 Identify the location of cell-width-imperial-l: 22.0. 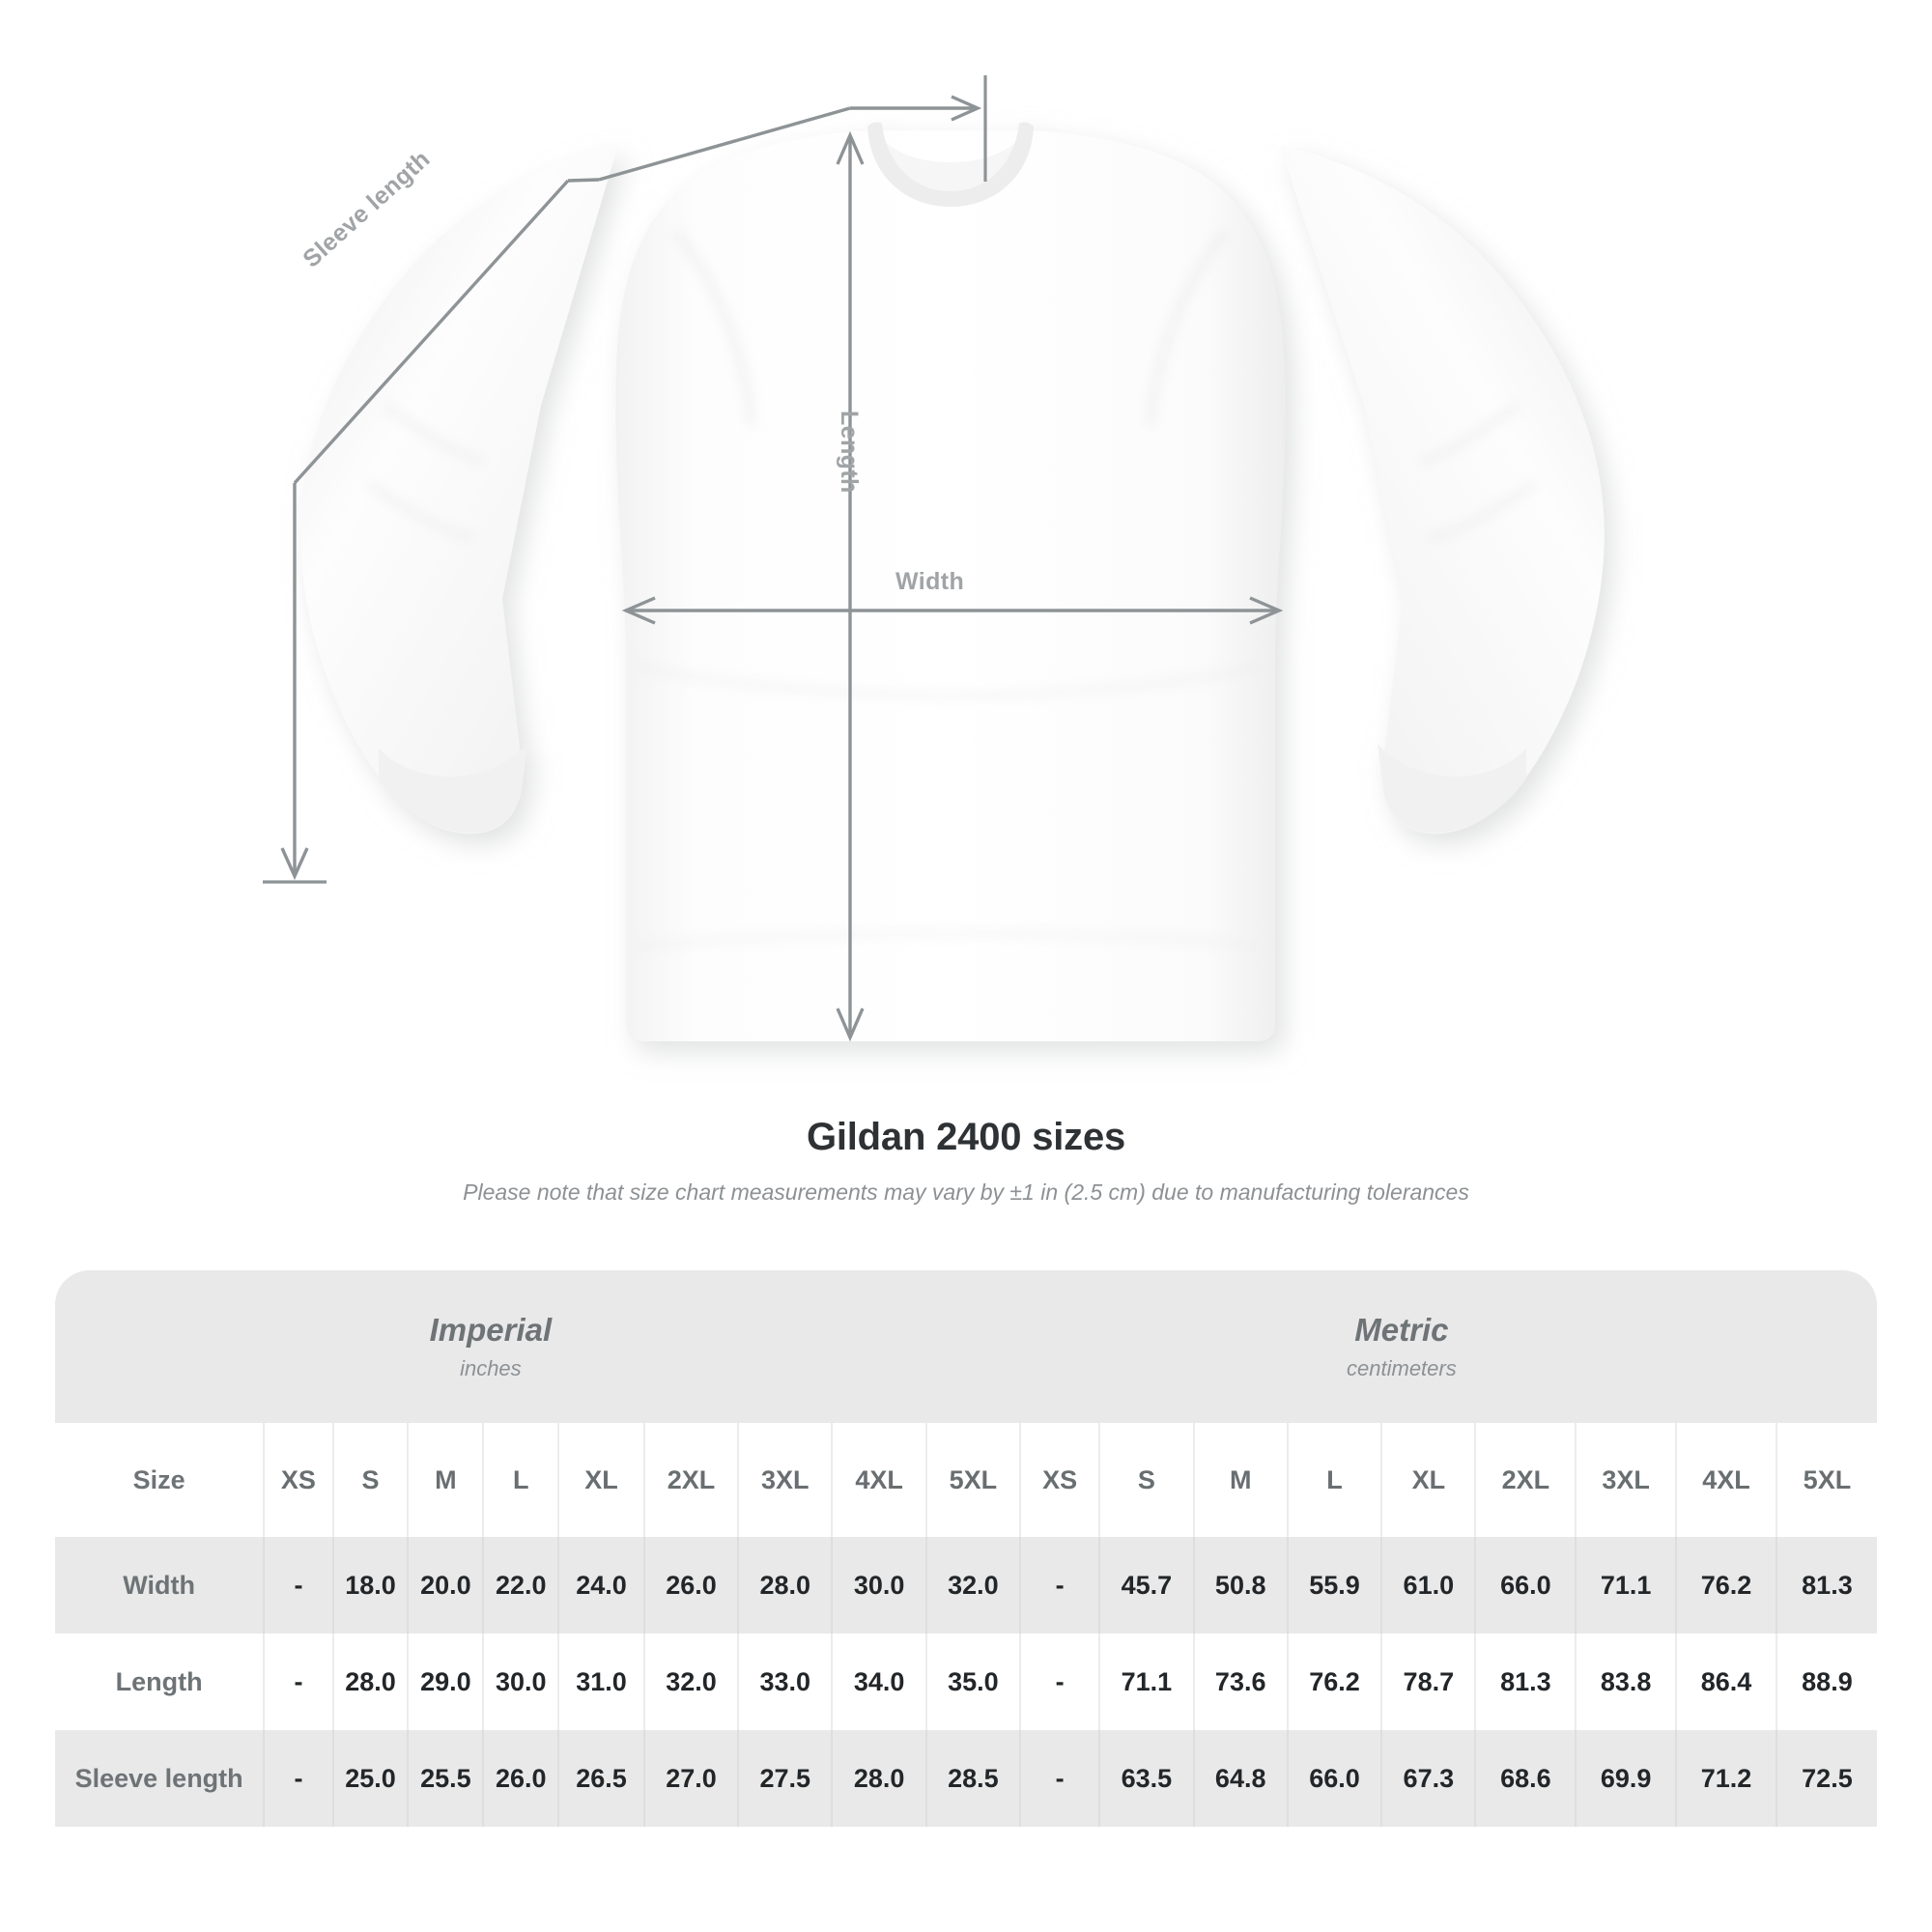
(520, 1585).